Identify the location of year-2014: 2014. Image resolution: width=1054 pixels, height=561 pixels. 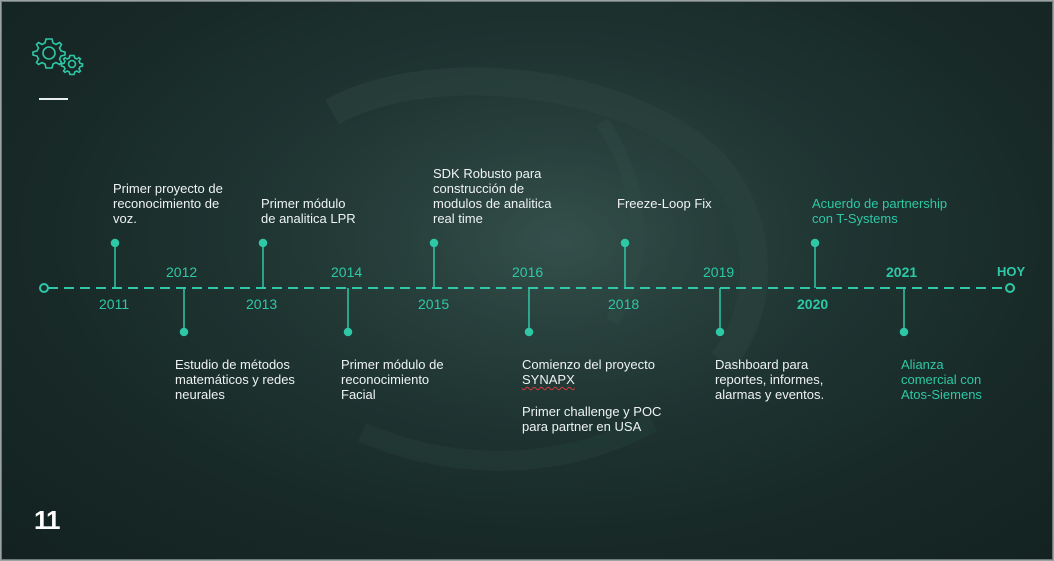
(347, 272).